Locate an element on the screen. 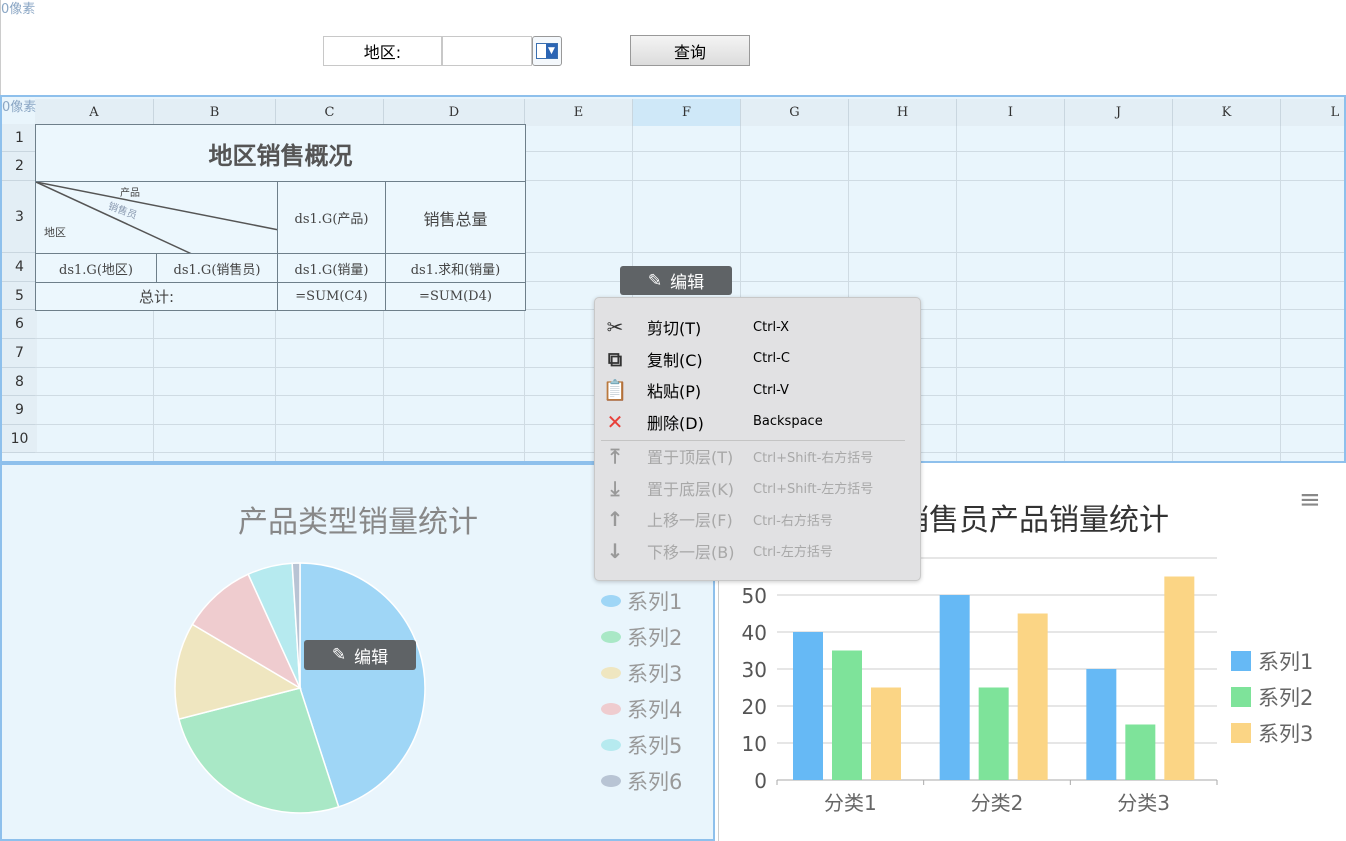 This screenshot has width=1346, height=841. column-header-E: E is located at coordinates (579, 112).